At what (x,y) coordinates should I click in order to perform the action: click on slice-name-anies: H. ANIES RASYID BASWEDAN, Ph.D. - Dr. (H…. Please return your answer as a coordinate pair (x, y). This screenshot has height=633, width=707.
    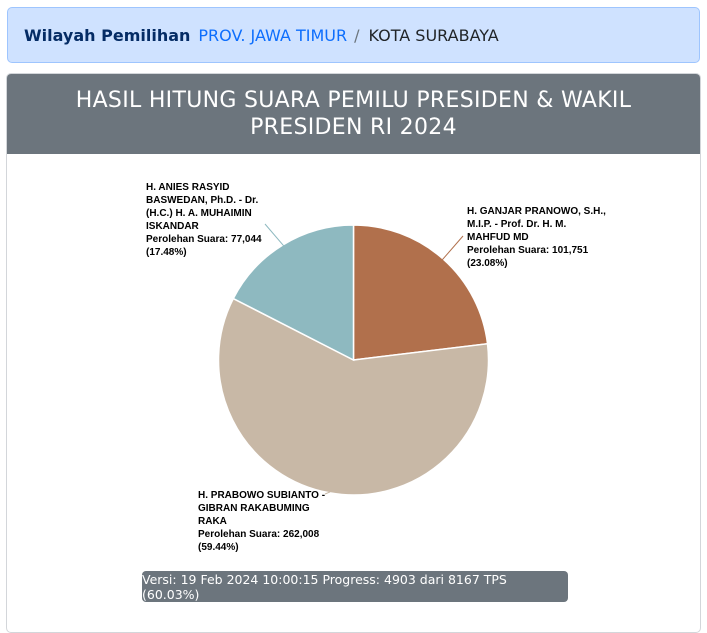
    Looking at the image, I should click on (202, 207).